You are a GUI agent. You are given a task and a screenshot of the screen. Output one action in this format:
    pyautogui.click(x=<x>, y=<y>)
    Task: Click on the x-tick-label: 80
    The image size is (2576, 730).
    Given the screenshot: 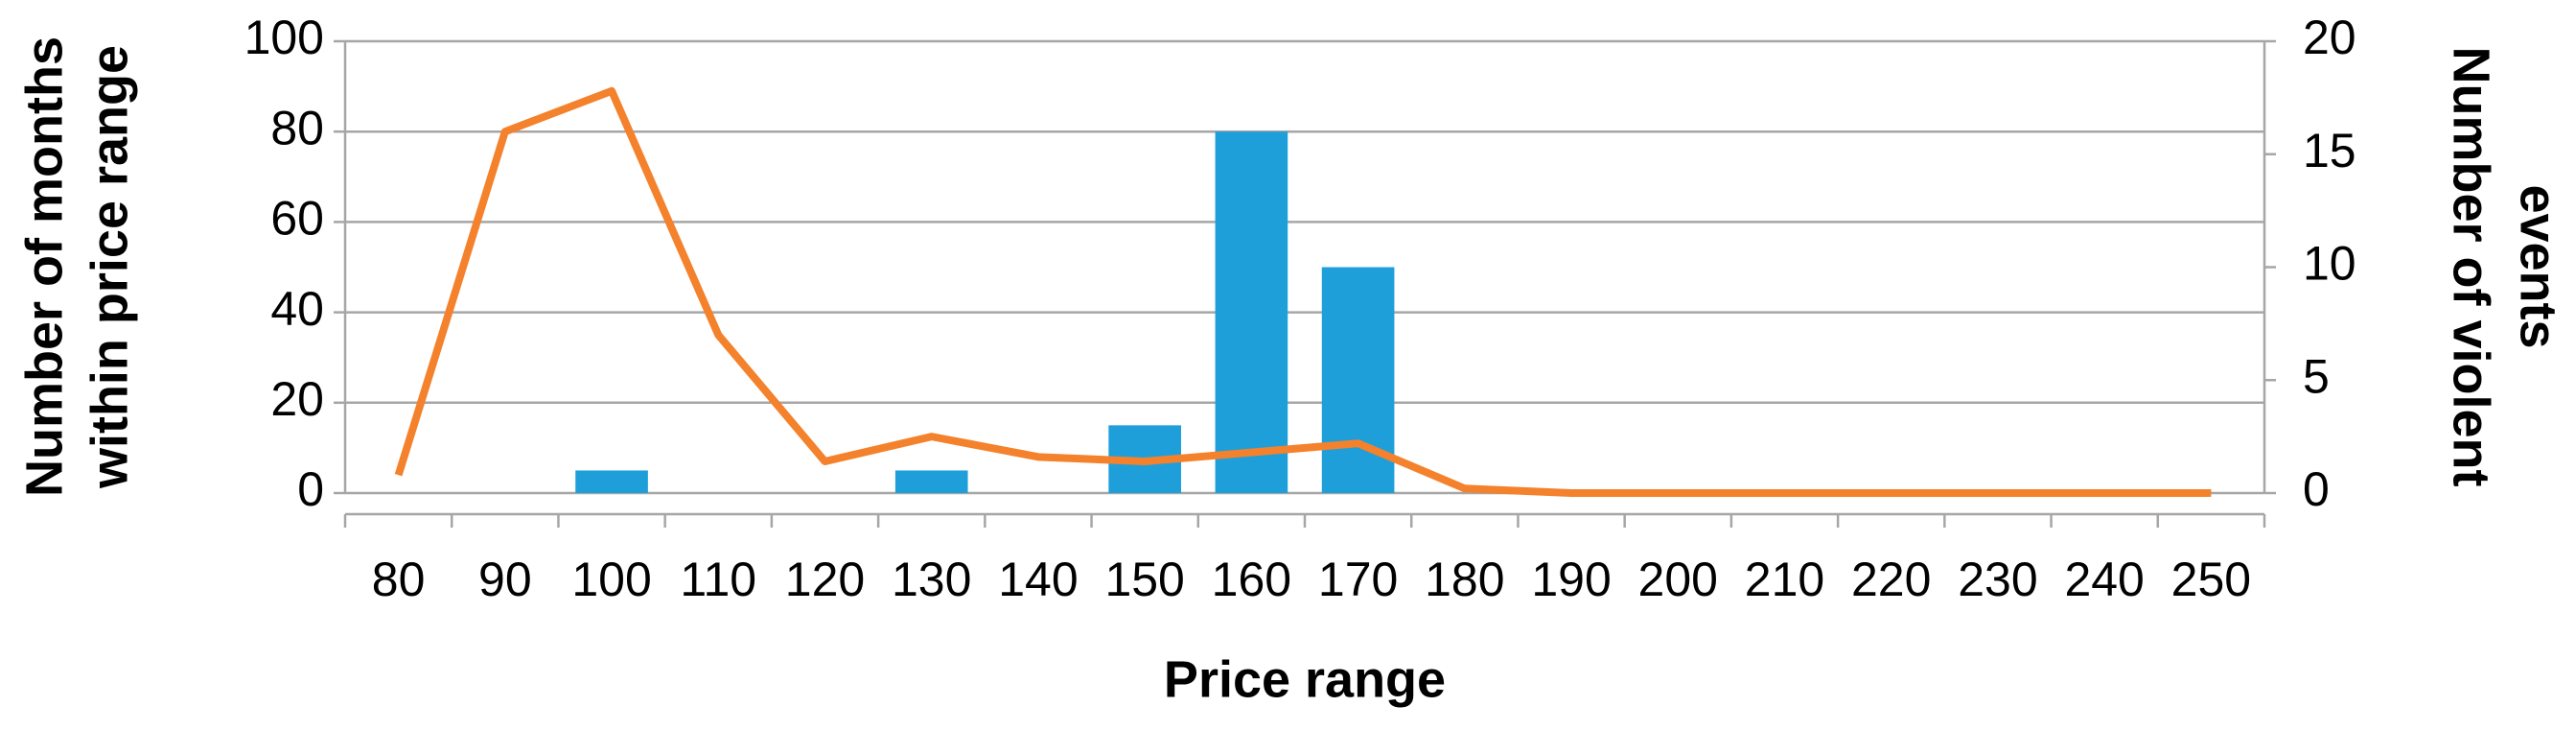 What is the action you would take?
    pyautogui.click(x=399, y=579)
    